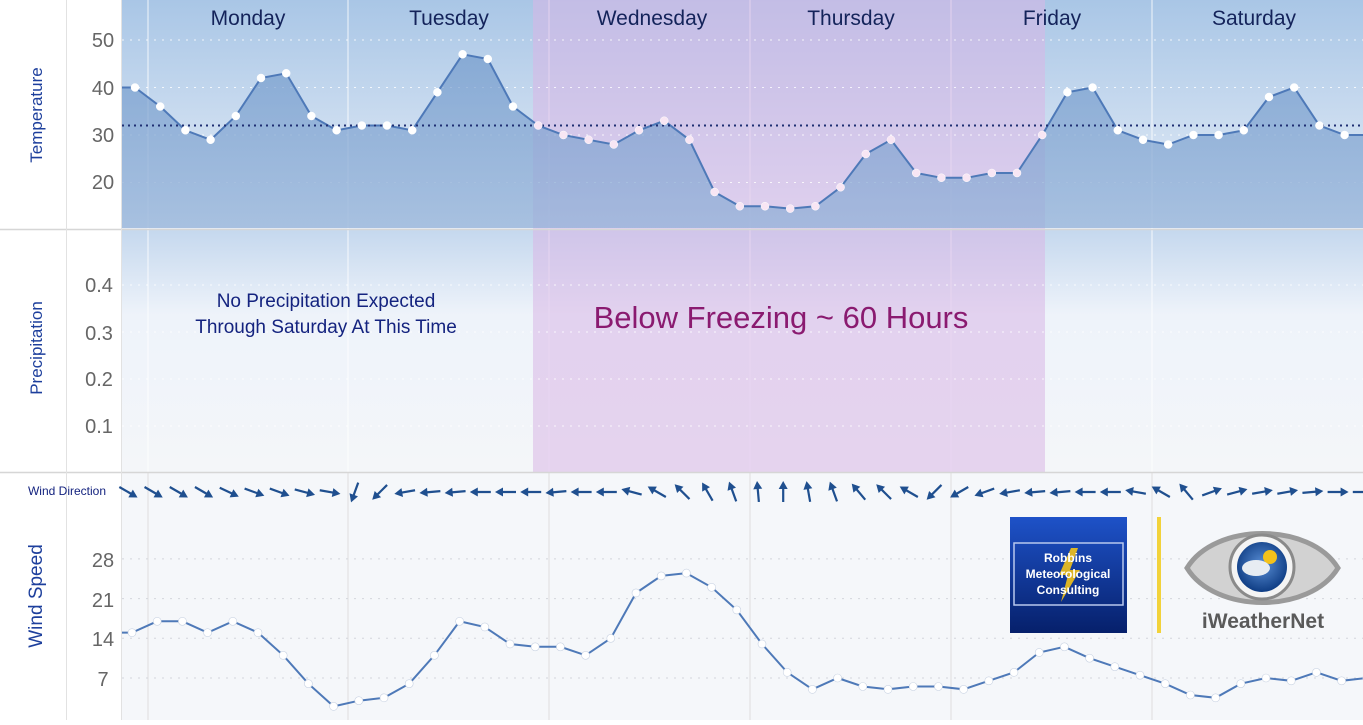 Image resolution: width=1363 pixels, height=725 pixels. What do you see at coordinates (1052, 18) in the screenshot?
I see `day-label-friday: Friday` at bounding box center [1052, 18].